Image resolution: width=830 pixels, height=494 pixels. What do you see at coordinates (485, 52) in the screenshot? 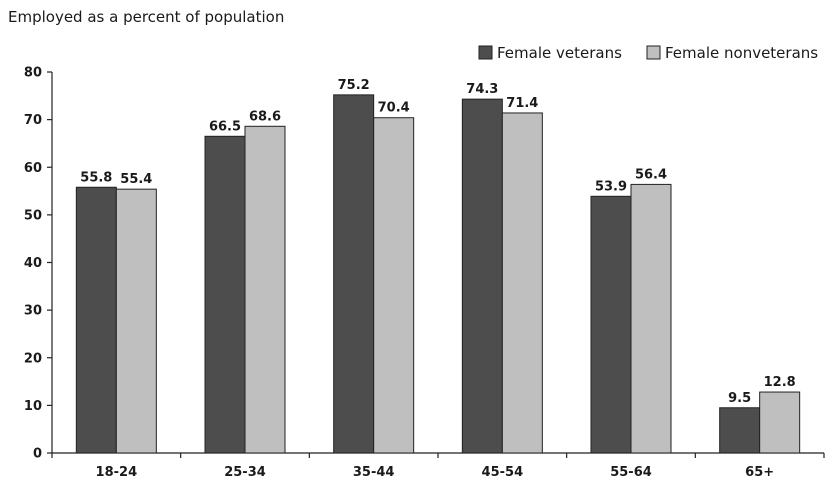
I see `legend-swatch-veterans` at bounding box center [485, 52].